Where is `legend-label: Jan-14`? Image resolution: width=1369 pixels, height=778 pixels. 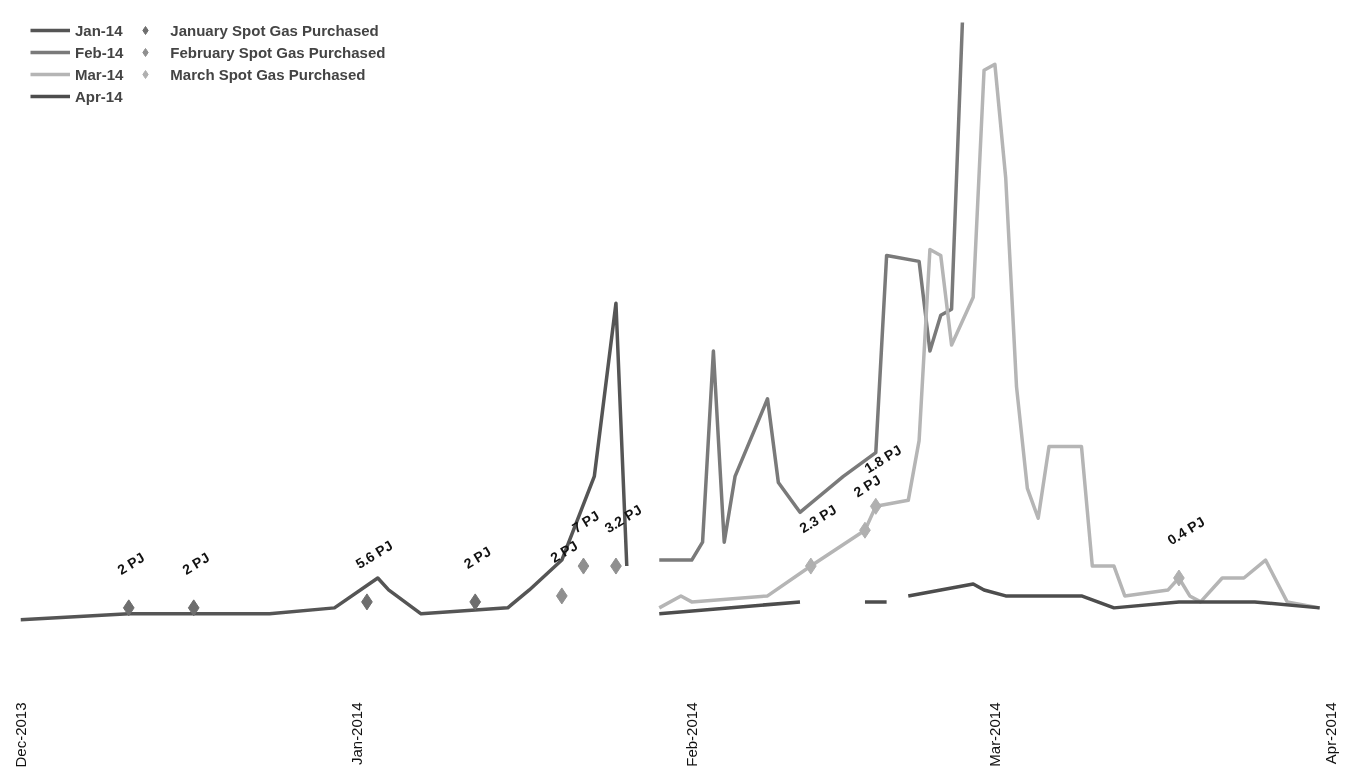
legend-label: Jan-14 is located at coordinates (99, 30).